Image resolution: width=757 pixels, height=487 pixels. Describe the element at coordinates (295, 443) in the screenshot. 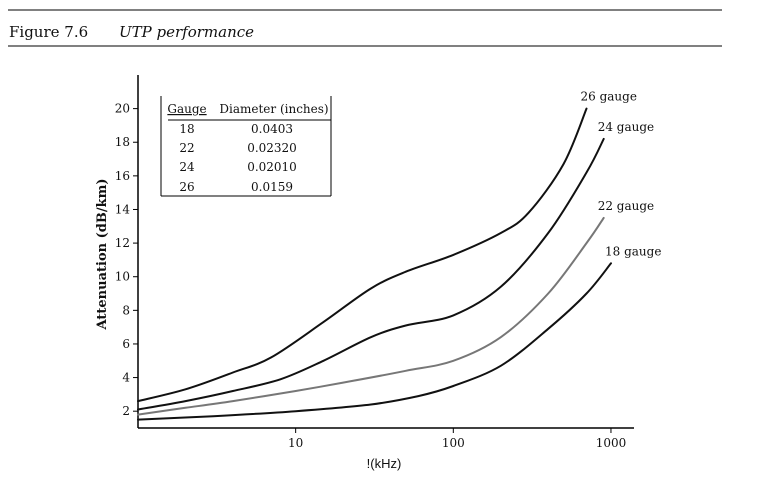

I see `x-tick-label: 10` at that location.